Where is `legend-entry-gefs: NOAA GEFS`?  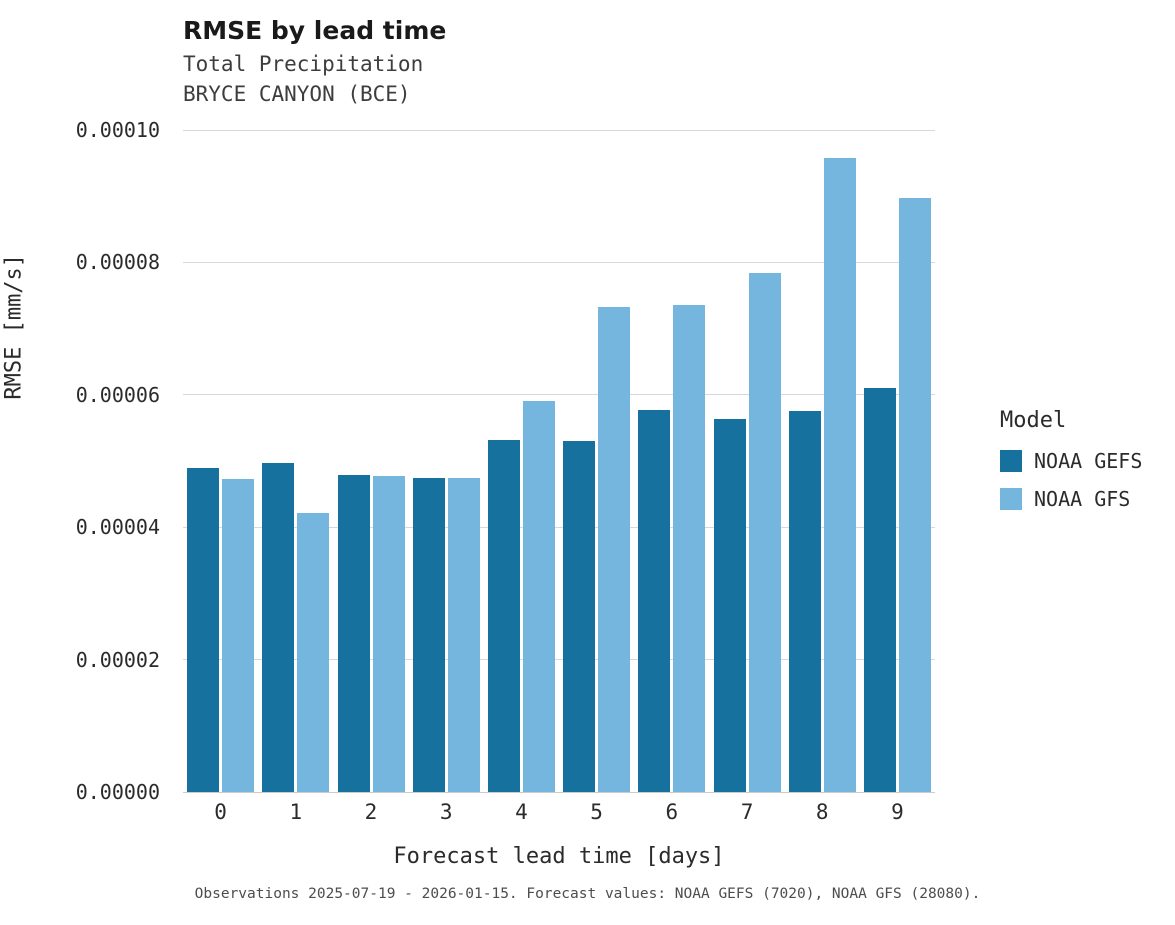
legend-entry-gefs: NOAA GEFS is located at coordinates (1071, 461).